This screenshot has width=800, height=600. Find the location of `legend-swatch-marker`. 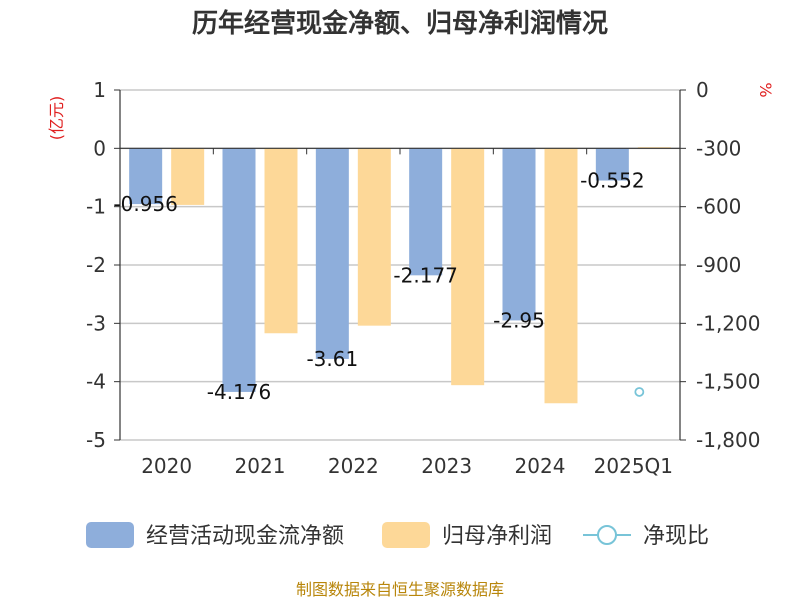

legend-swatch-marker is located at coordinates (607, 535).